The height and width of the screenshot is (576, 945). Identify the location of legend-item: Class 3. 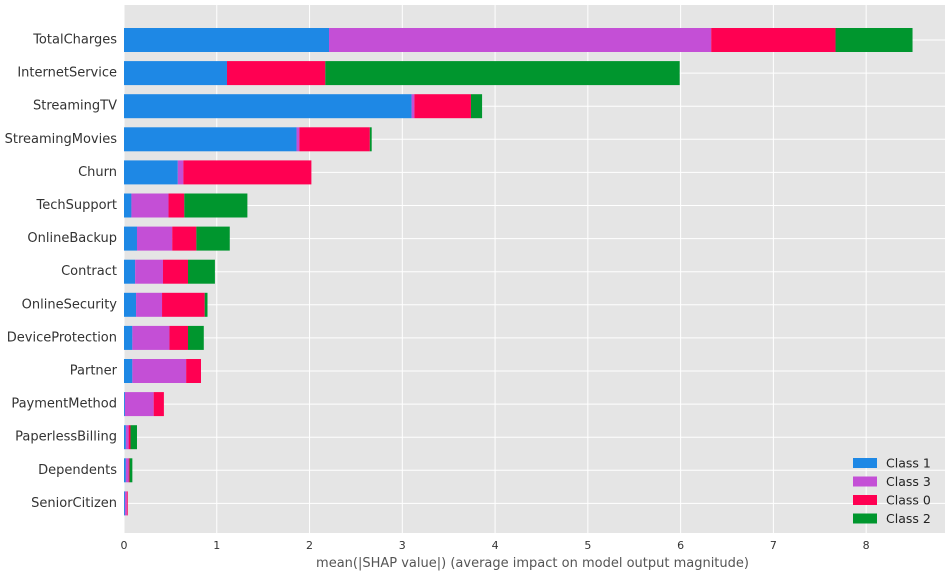
(892, 481).